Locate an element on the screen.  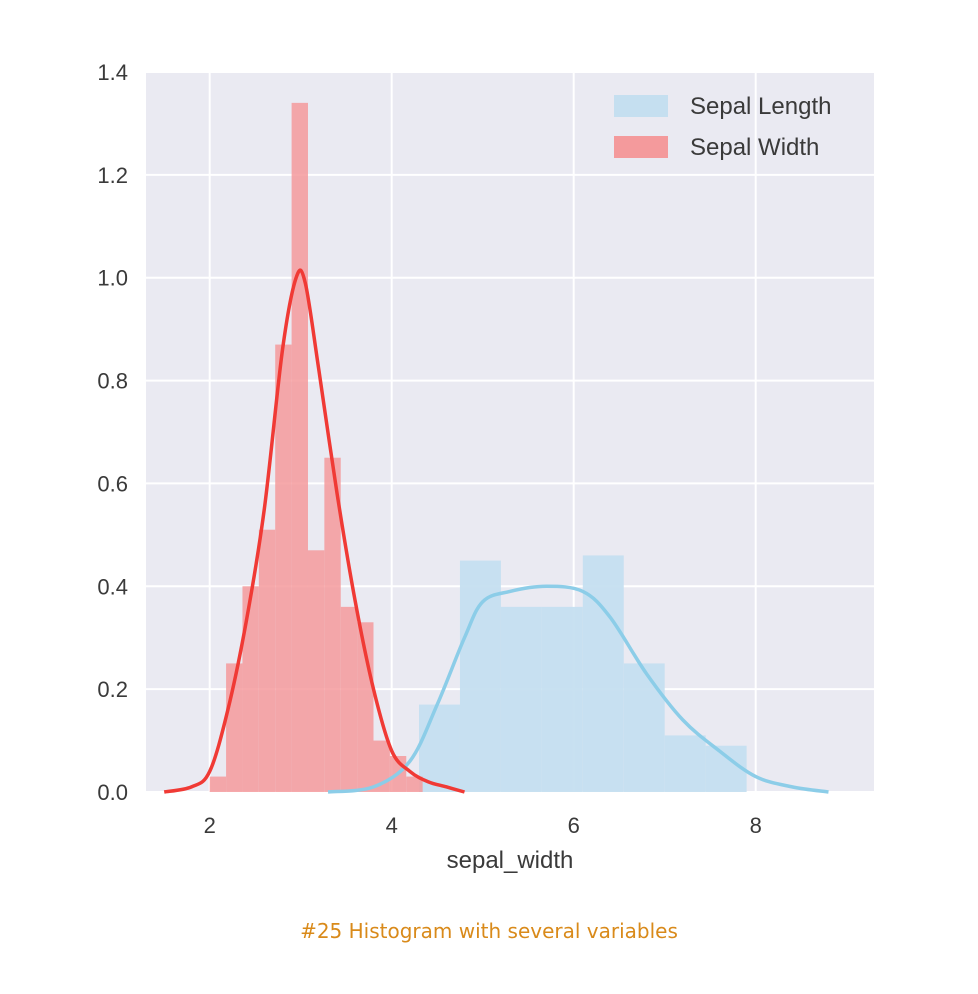
y-tick-label: 1.0 is located at coordinates (112, 278).